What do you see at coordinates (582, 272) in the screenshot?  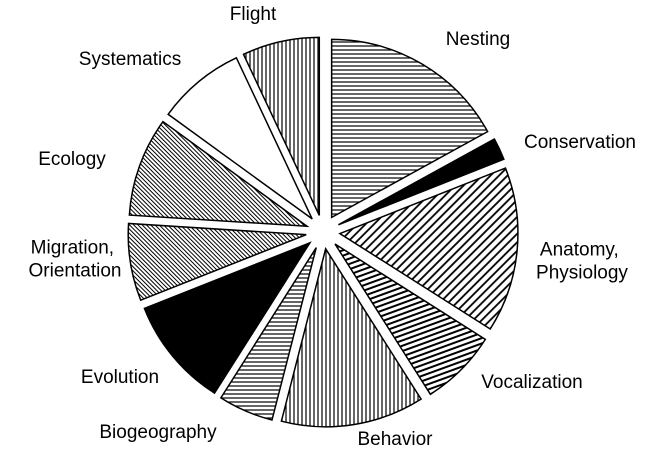 I see `label-line: Physiology` at bounding box center [582, 272].